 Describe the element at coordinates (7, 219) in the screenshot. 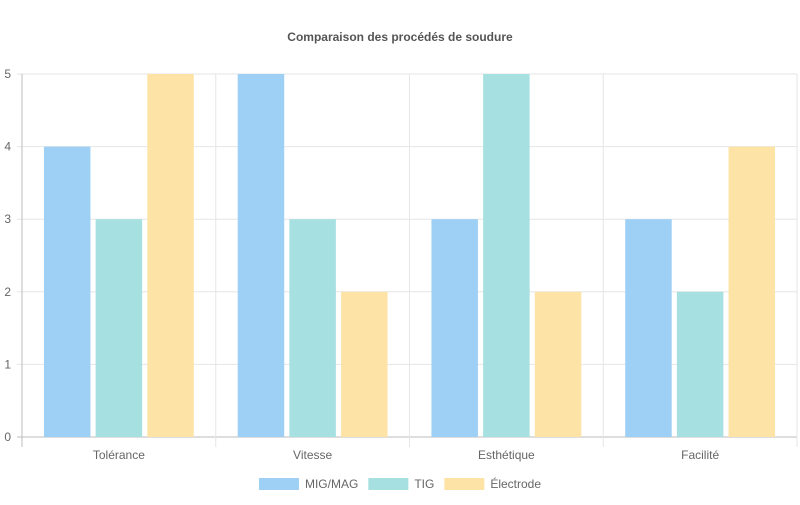

I see `y-tick-label: 3` at that location.